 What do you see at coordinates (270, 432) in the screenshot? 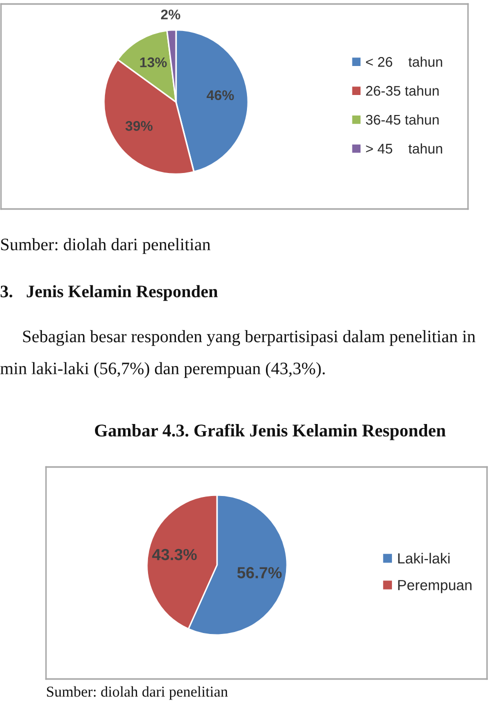
I see `chart-title: Gambar 4.3. Grafik Jenis Kelamin Responden` at bounding box center [270, 432].